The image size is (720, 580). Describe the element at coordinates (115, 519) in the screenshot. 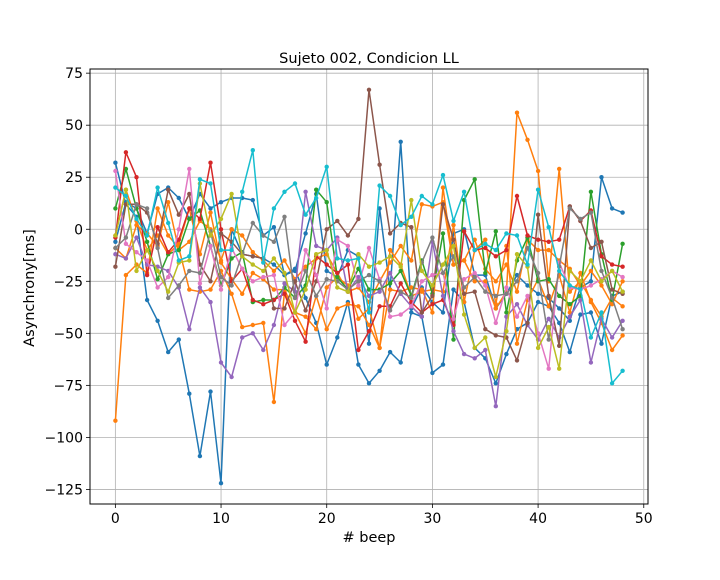

I see `x-tick-label: 0` at that location.